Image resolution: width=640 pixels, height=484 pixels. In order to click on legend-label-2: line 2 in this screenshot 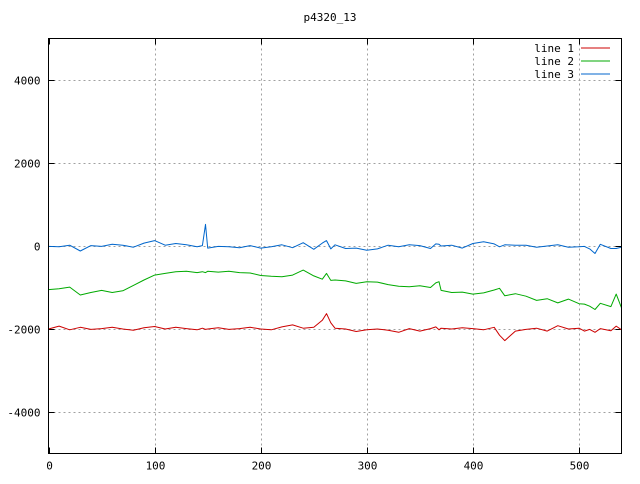, I will do `click(554, 61)`.